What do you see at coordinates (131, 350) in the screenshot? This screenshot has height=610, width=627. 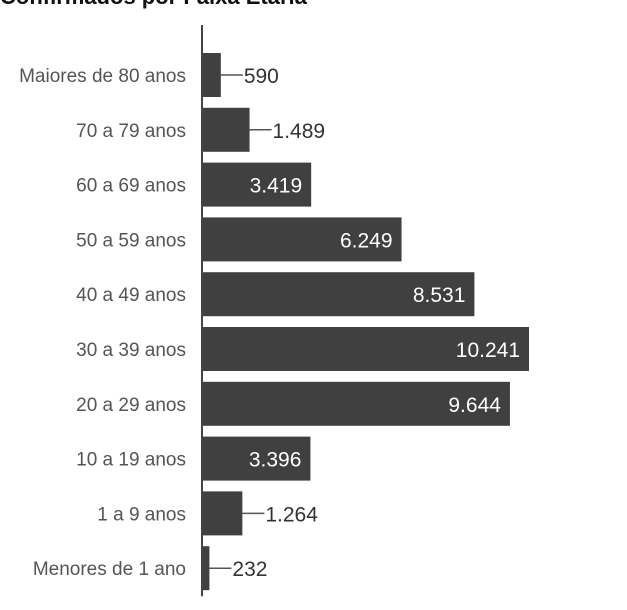 I see `category-label: 30 a 39 anos` at bounding box center [131, 350].